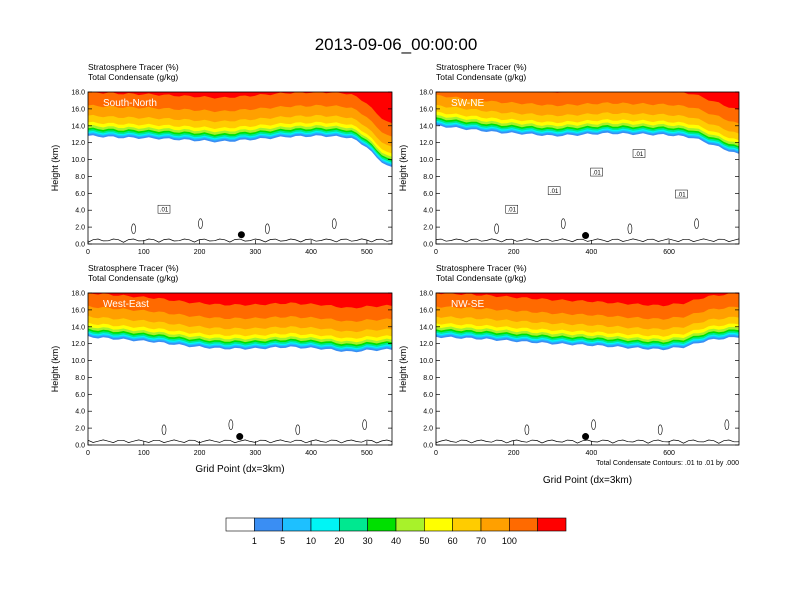 This screenshot has width=792, height=612. Describe the element at coordinates (587, 196) in the screenshot. I see `condensate-contours: .01 .01 .01 .01 .01` at that location.